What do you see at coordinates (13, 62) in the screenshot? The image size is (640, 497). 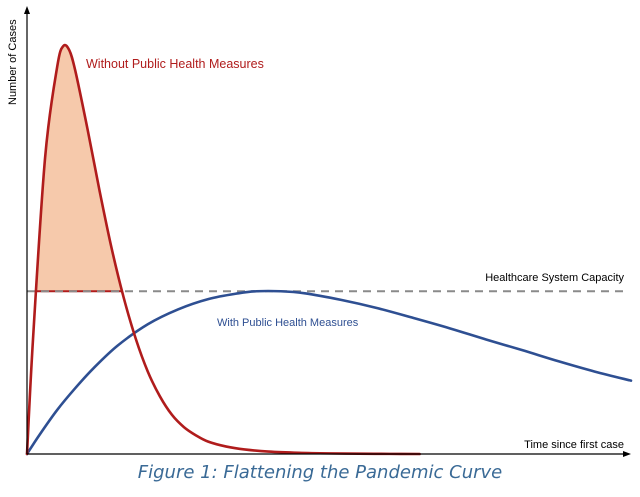 I see `y-axis-label: Number of Cases` at bounding box center [13, 62].